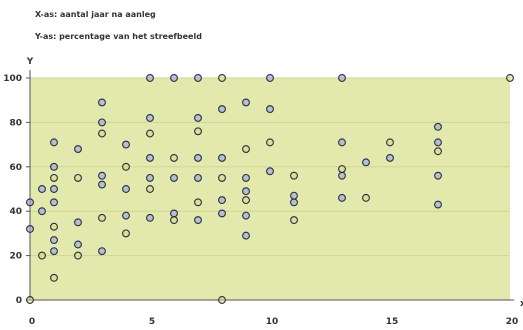 The height and width of the screenshot is (330, 523). Describe the element at coordinates (521, 304) in the screenshot. I see `x-axis-title: x` at that location.